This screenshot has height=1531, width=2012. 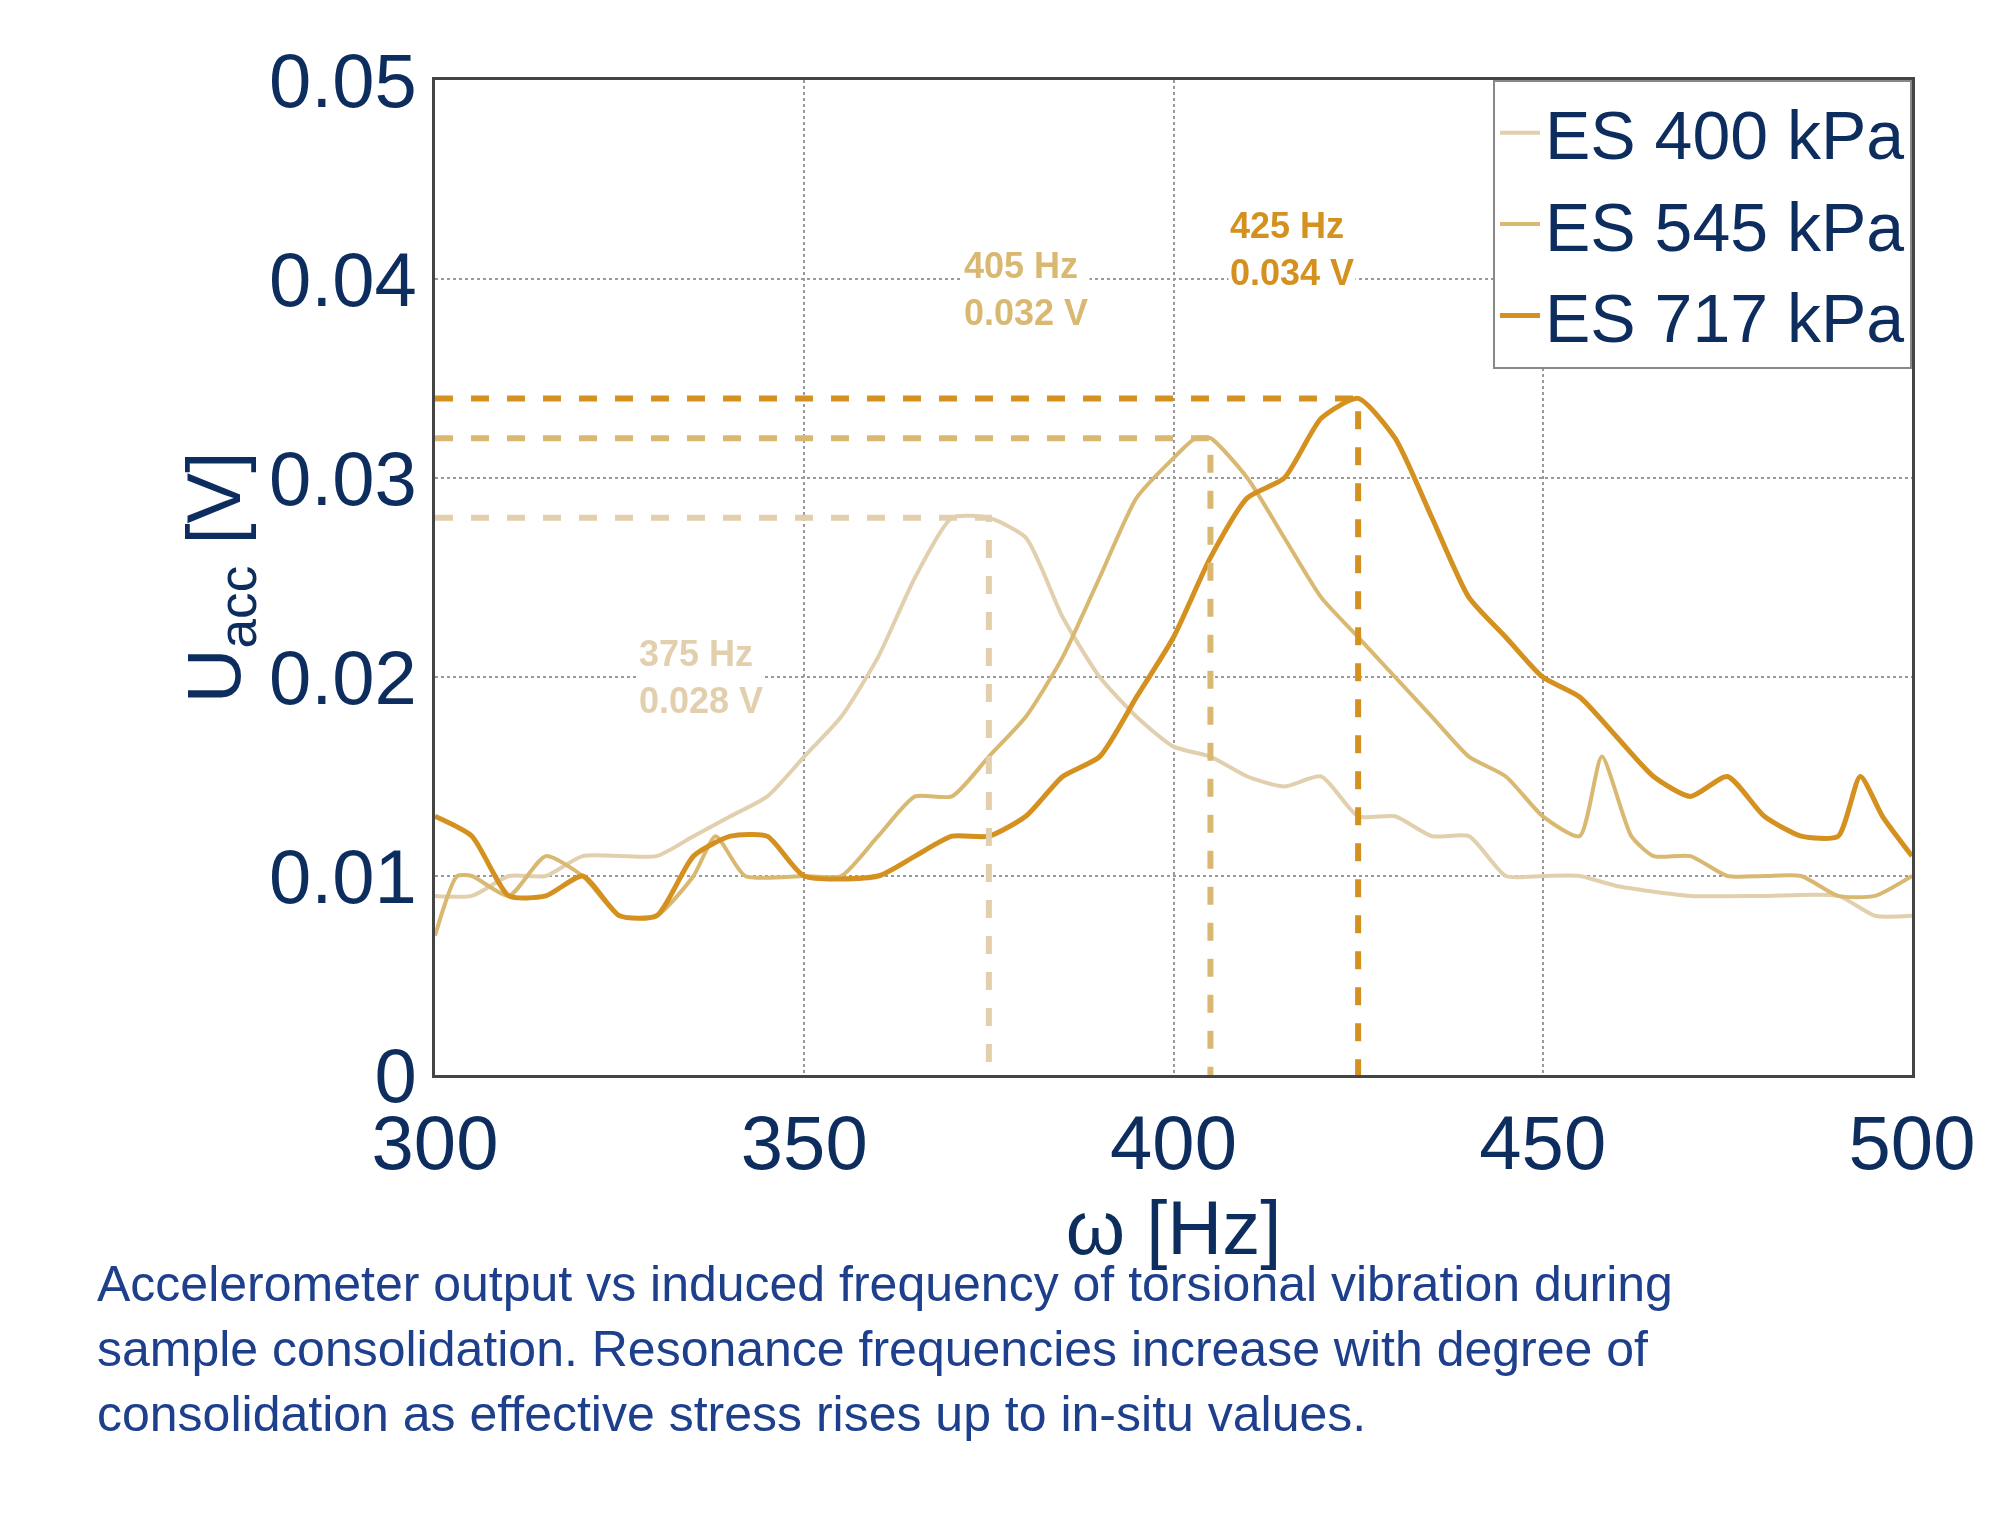 What do you see at coordinates (701, 677) in the screenshot?
I see `annotation: 375 Hz 0.028 V` at bounding box center [701, 677].